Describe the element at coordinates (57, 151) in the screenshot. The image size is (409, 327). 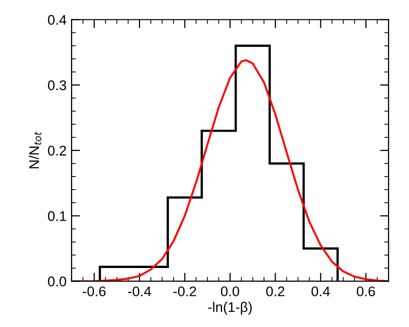
I see `y-tick-label: 0.2` at that location.